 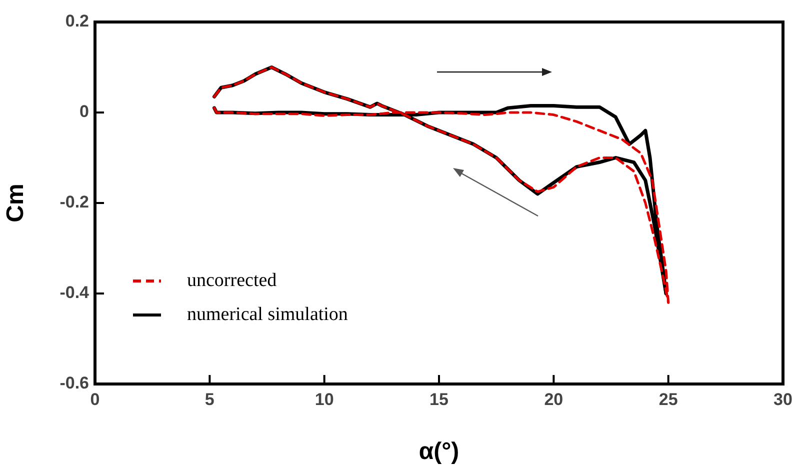 What do you see at coordinates (77, 21) in the screenshot?
I see `y-tick-label: 0.2` at bounding box center [77, 21].